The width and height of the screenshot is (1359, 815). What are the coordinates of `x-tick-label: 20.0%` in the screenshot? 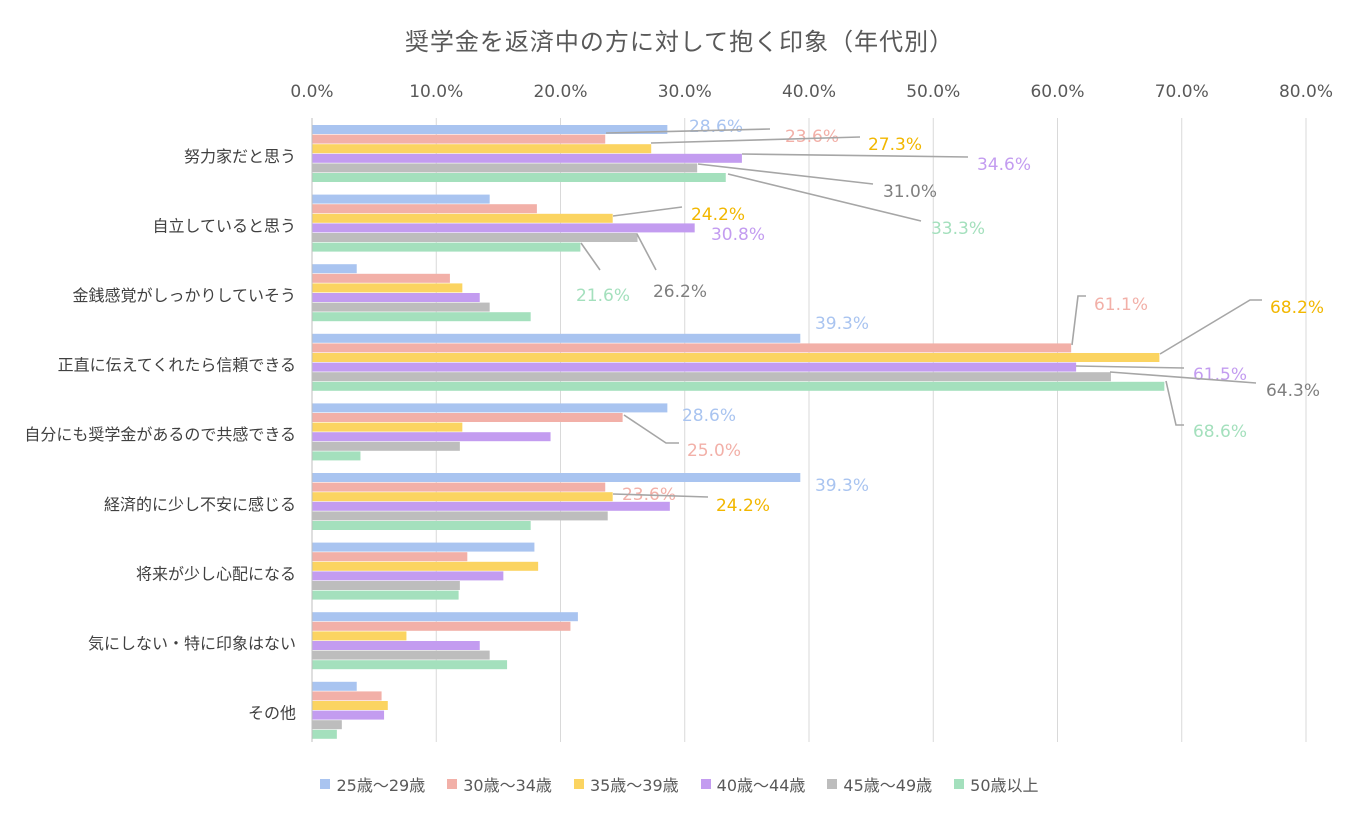 It's located at (560, 92).